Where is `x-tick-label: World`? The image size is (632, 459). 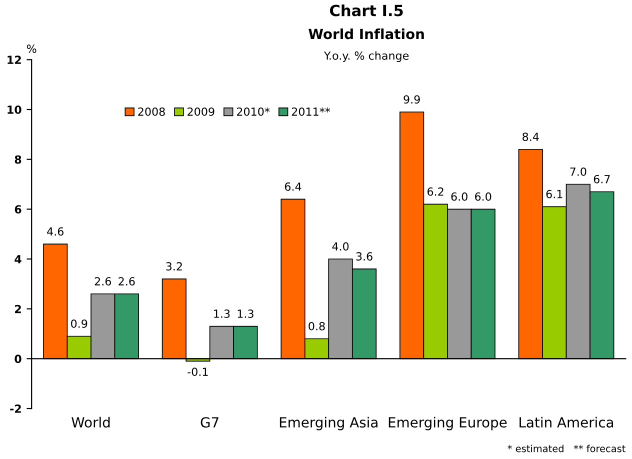 x-tick-label: World is located at coordinates (91, 422).